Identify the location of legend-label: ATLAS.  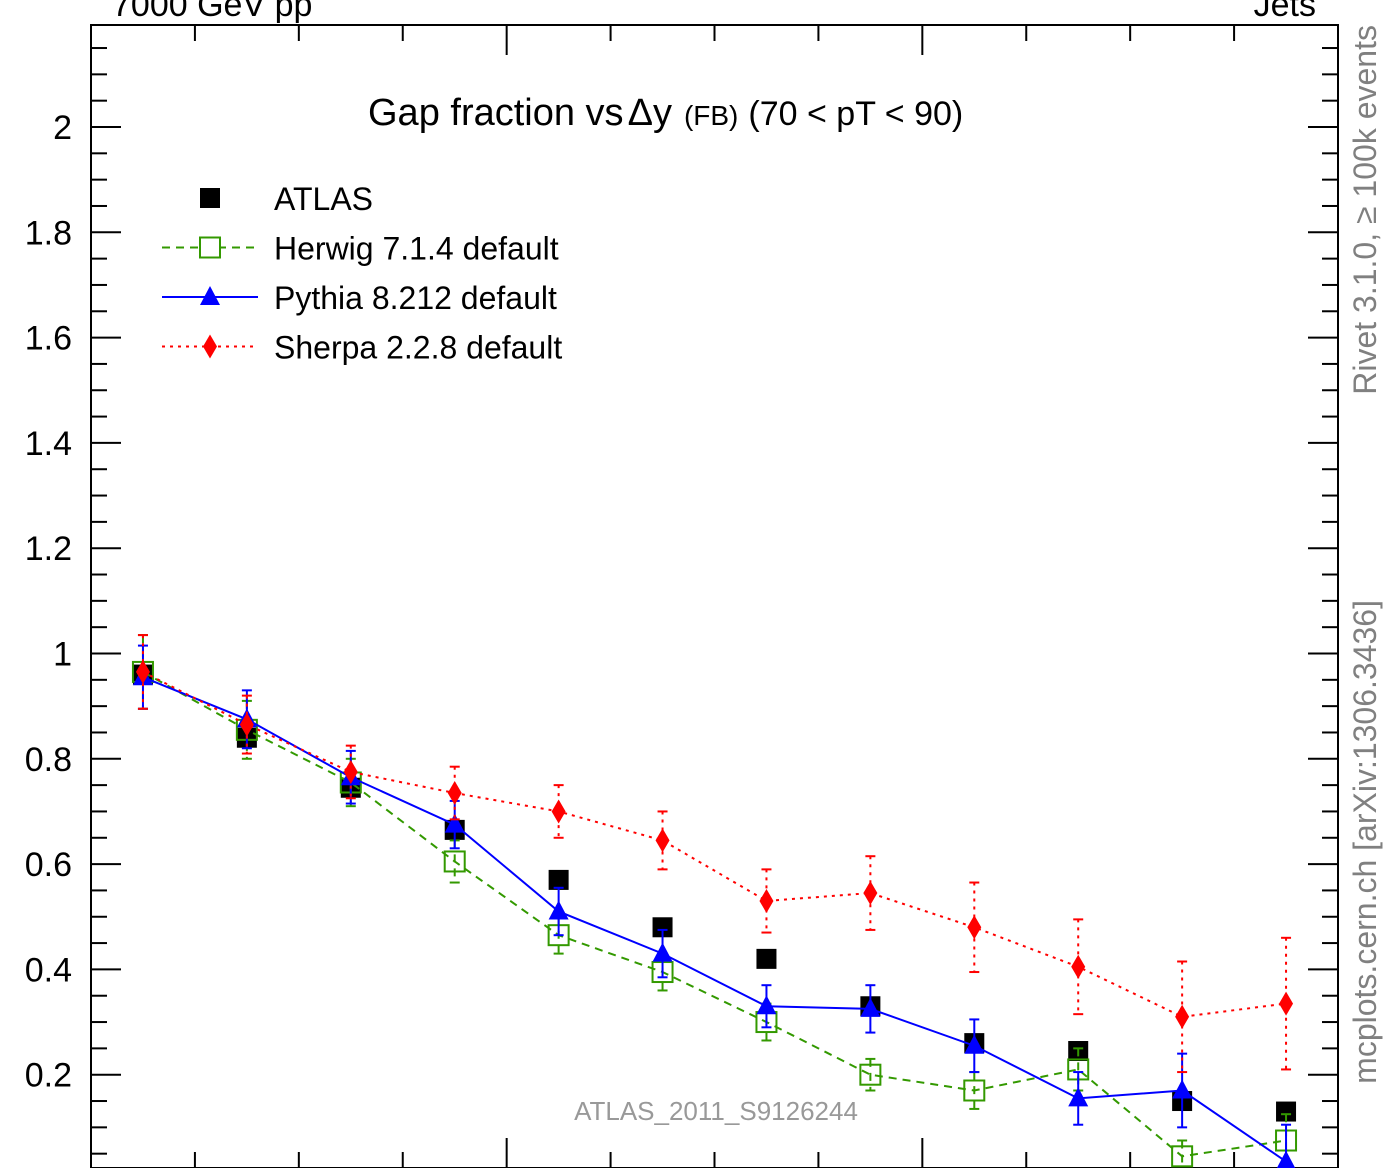
(323, 199).